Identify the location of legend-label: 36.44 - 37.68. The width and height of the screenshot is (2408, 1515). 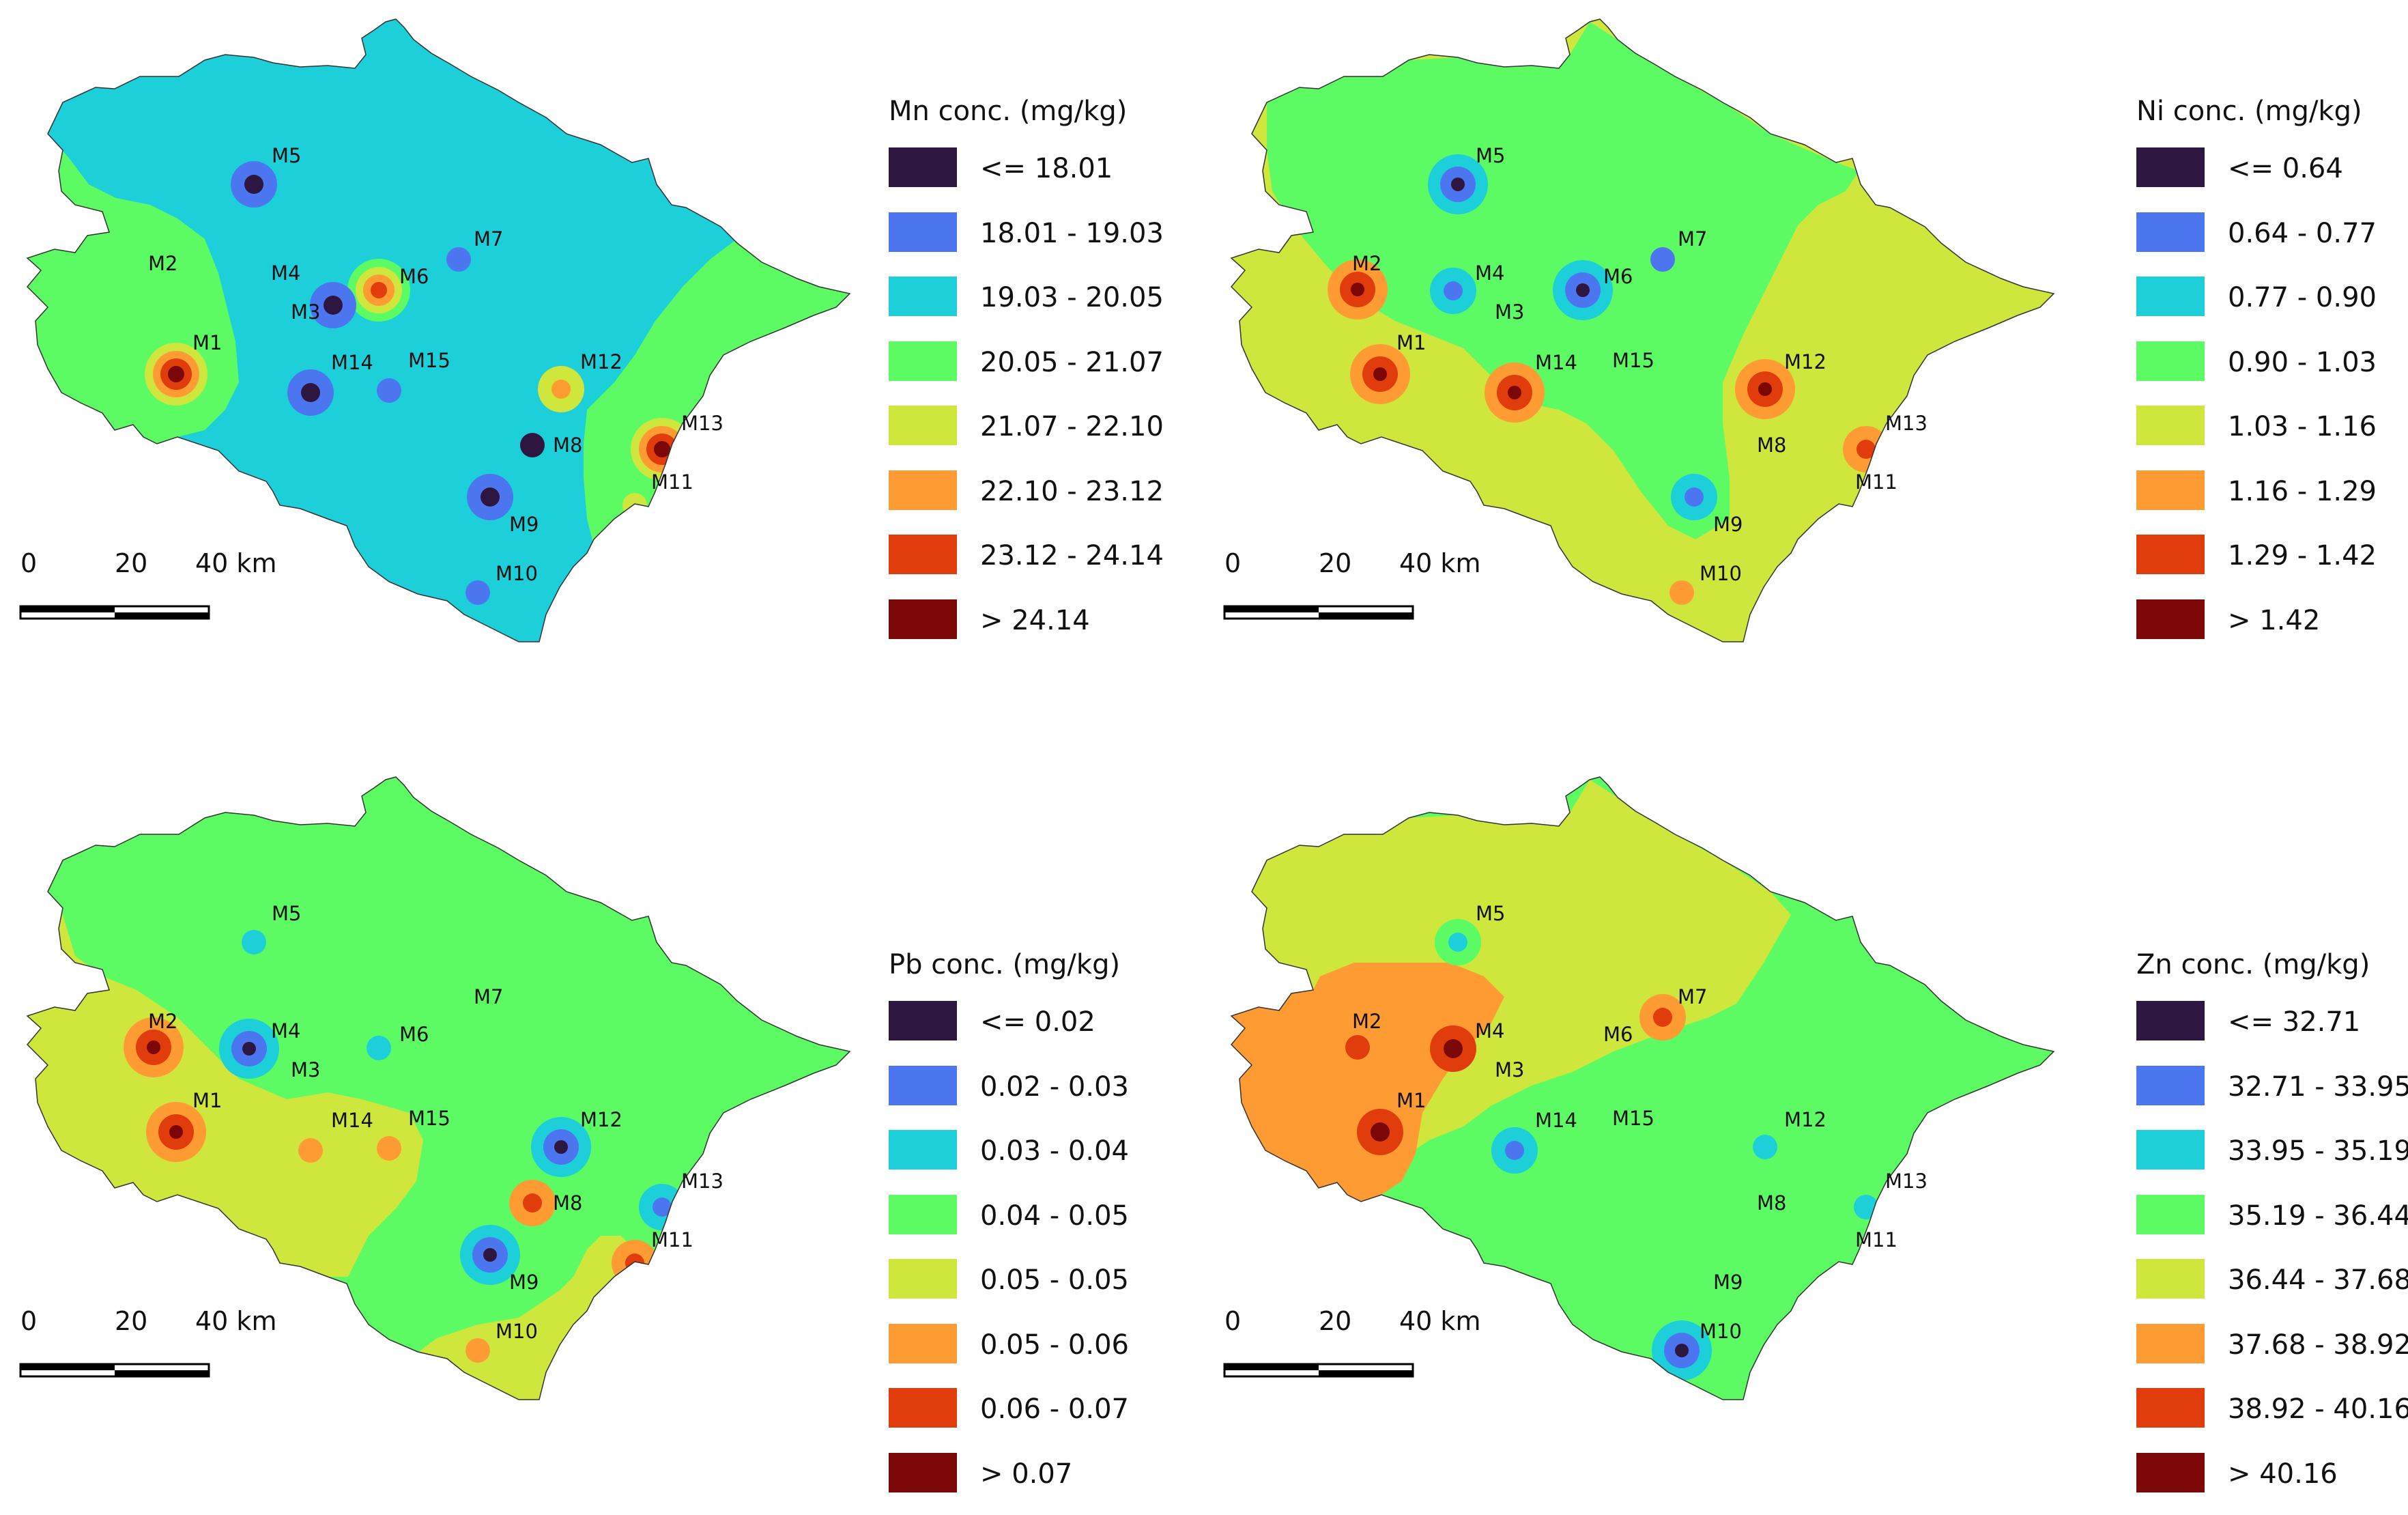
(2318, 1280).